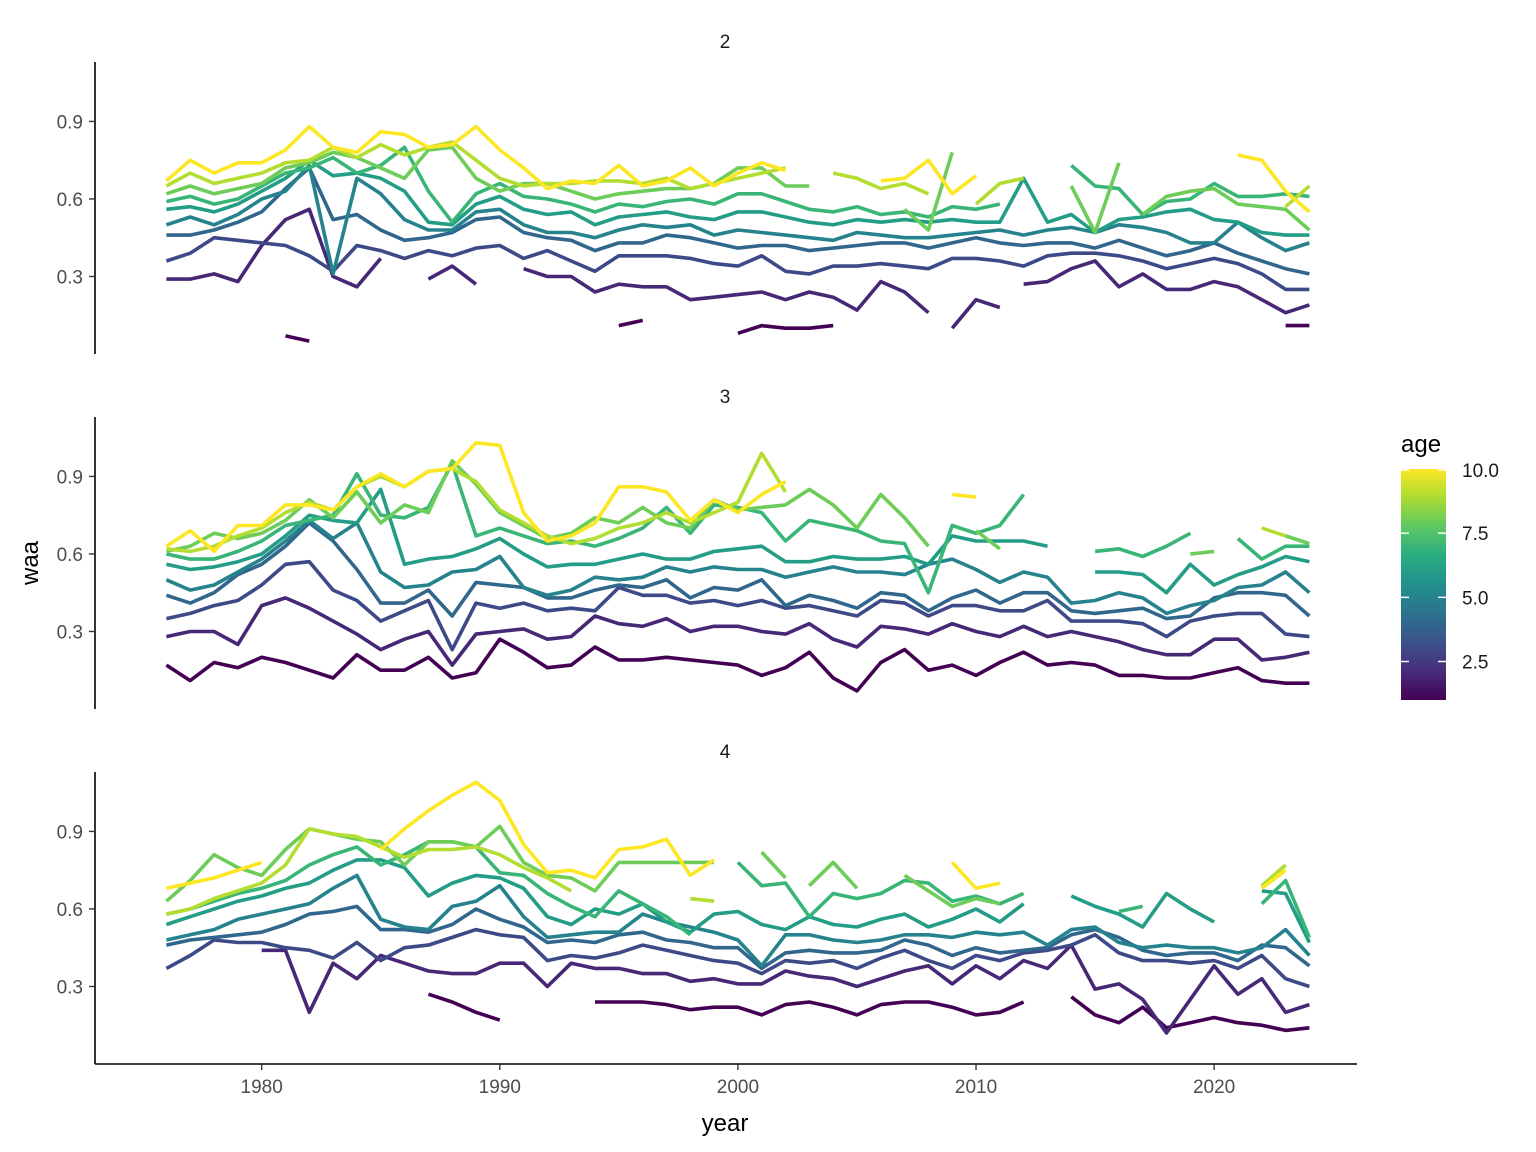 This screenshot has width=1536, height=1152. I want to click on x-tick-label: 2020, so click(1214, 1087).